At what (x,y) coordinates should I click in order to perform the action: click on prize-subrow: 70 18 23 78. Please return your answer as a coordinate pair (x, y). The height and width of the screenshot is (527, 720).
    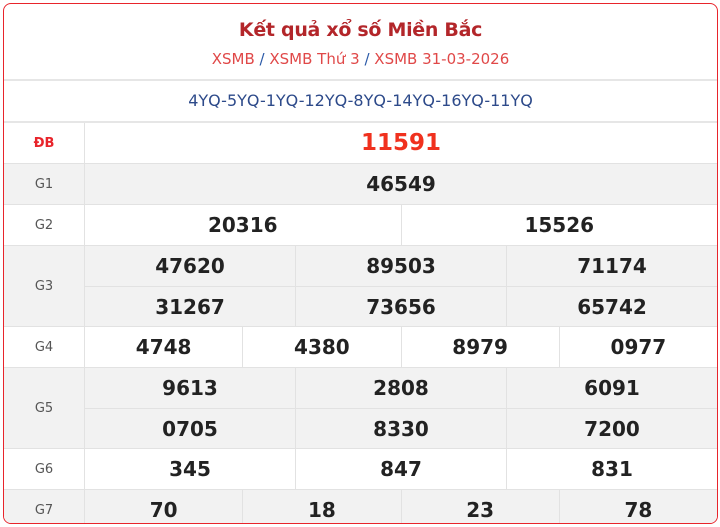
    Looking at the image, I should click on (401, 506).